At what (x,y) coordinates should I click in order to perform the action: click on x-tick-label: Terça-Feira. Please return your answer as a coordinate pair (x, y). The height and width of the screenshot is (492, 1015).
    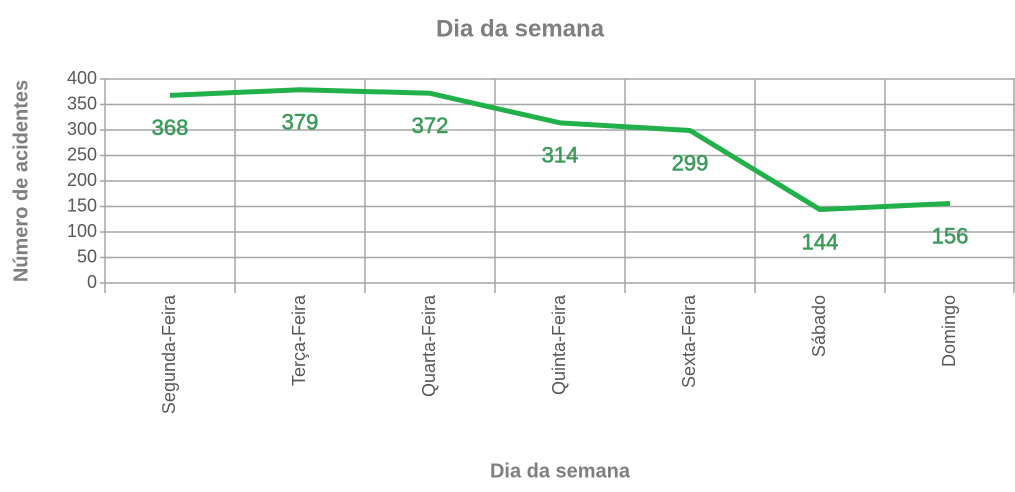
    Looking at the image, I should click on (299, 340).